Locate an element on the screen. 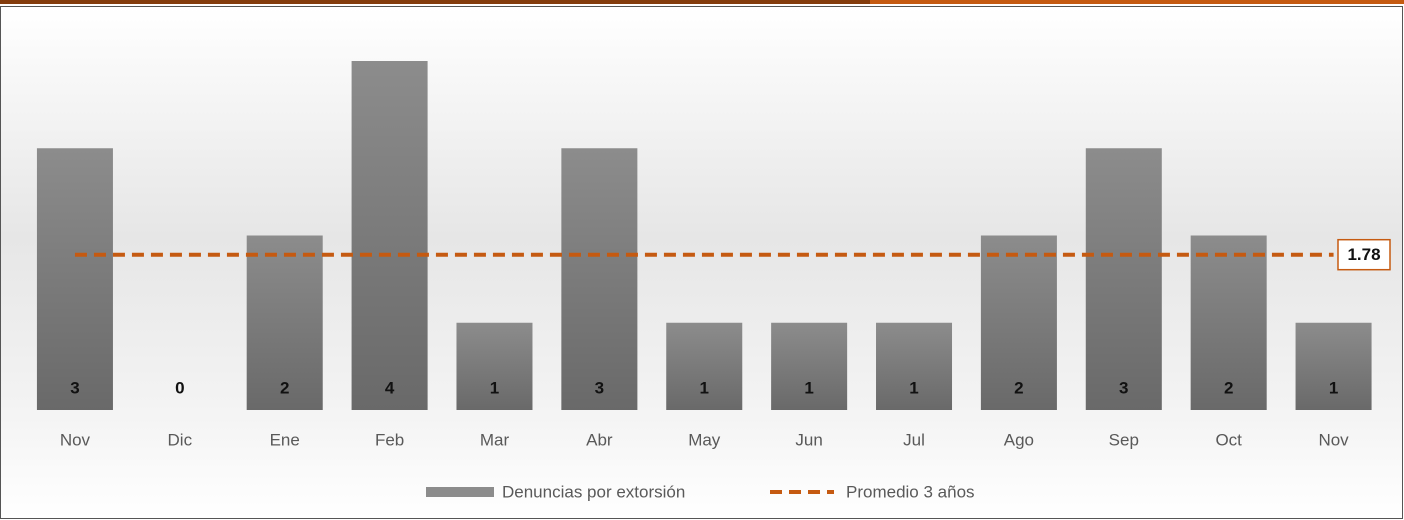 The image size is (1404, 520). data-label: 0 is located at coordinates (179, 387).